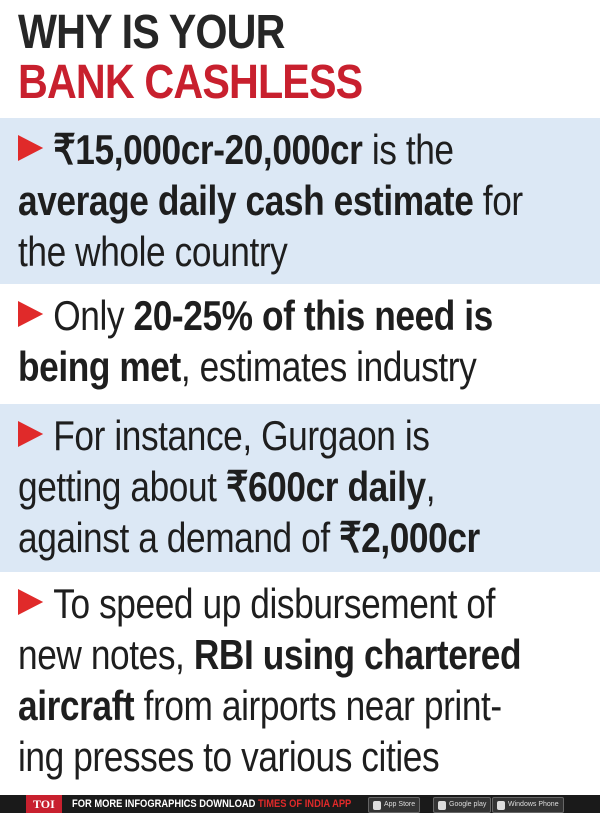 The image size is (600, 813). What do you see at coordinates (246, 200) in the screenshot?
I see `bold-text: average daily cash estimate` at bounding box center [246, 200].